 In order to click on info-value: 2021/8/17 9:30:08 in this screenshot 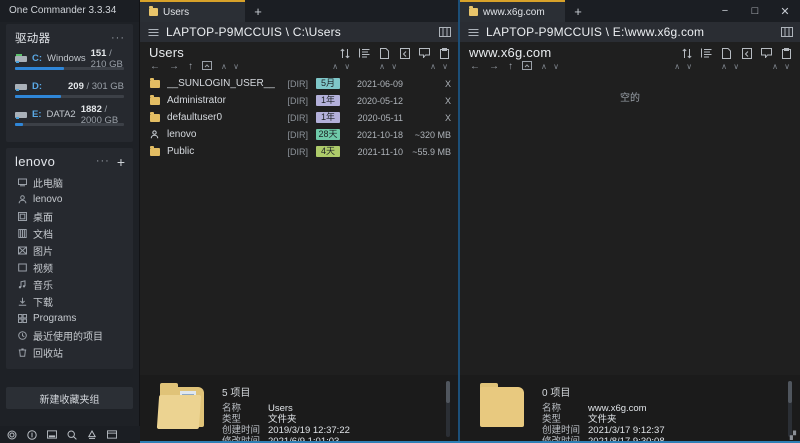, I will do `click(626, 439)`.